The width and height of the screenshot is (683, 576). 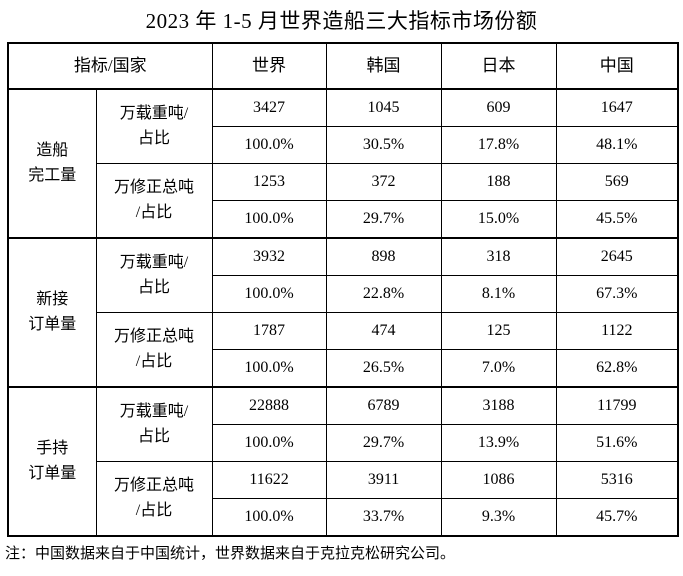 I want to click on value-cell: 125, so click(x=498, y=331).